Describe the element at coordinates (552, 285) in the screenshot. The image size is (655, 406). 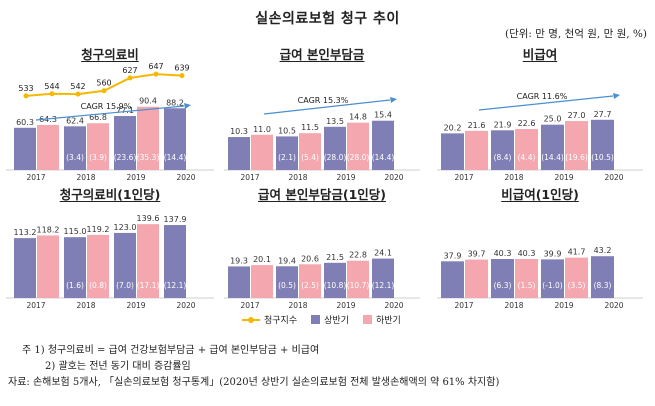
I see `growth-label: (-1.0)` at that location.